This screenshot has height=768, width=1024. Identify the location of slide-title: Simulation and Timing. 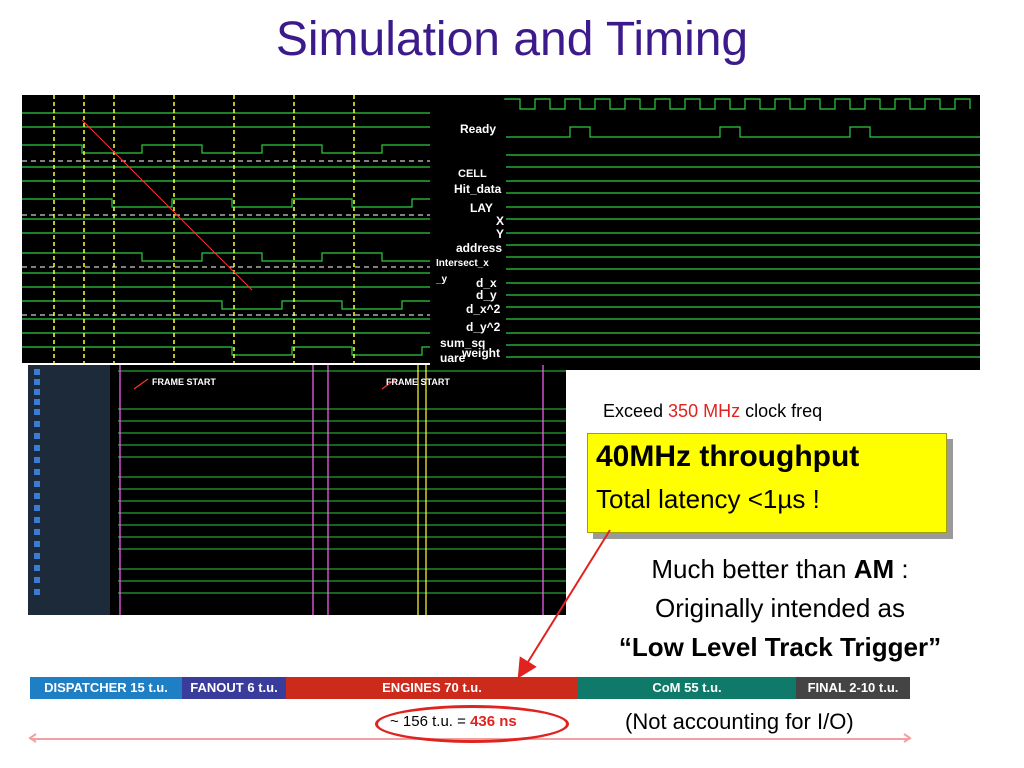
(512, 39).